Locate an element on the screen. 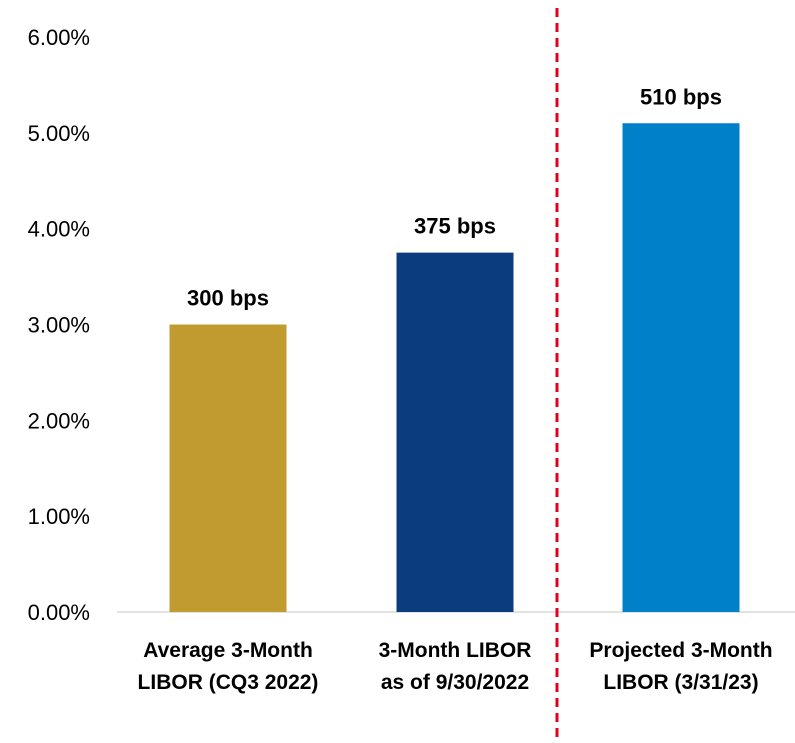 This screenshot has width=795, height=743. category-label-line: LIBOR (CQ3 2022) is located at coordinates (228, 682).